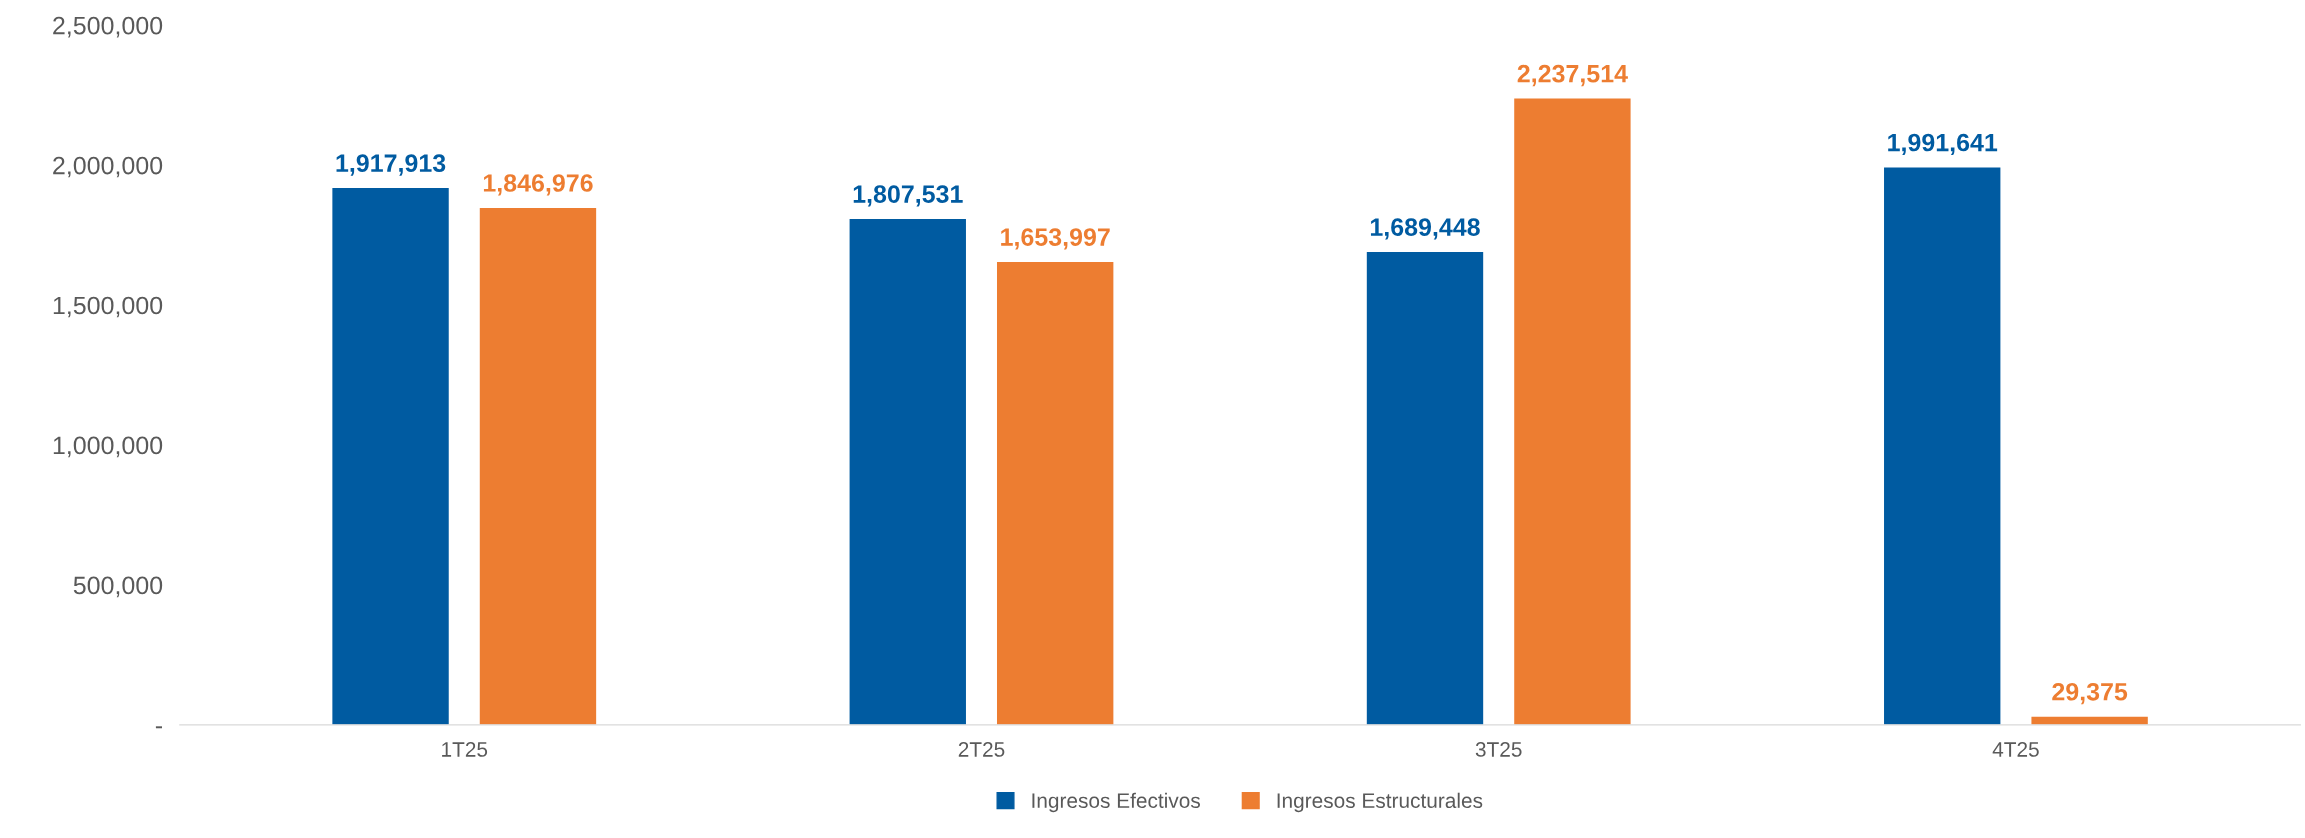 The height and width of the screenshot is (838, 2305). I want to click on x-tick-label: 1T25, so click(465, 749).